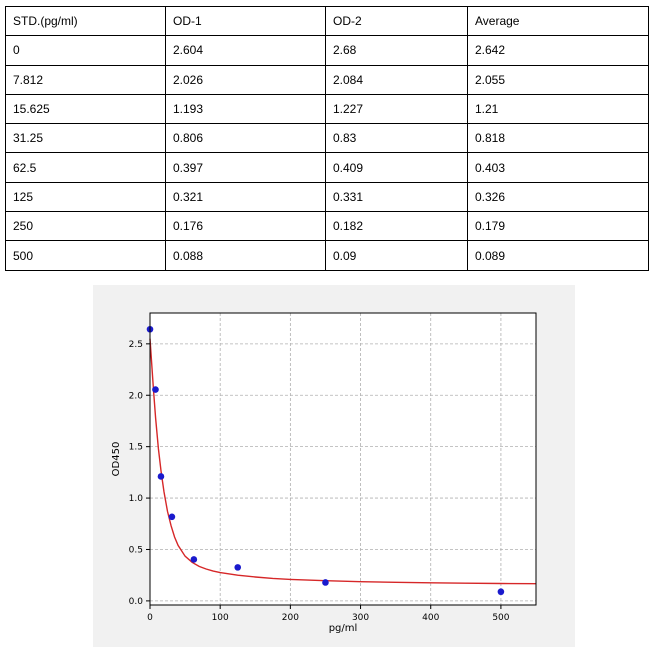  What do you see at coordinates (396, 109) in the screenshot?
I see `table-cell: 1.227` at bounding box center [396, 109].